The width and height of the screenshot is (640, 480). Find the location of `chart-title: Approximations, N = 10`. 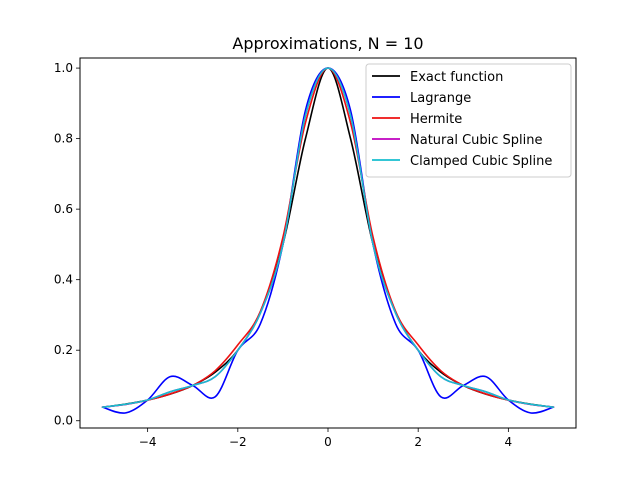

chart-title: Approximations, N = 10 is located at coordinates (327, 43).